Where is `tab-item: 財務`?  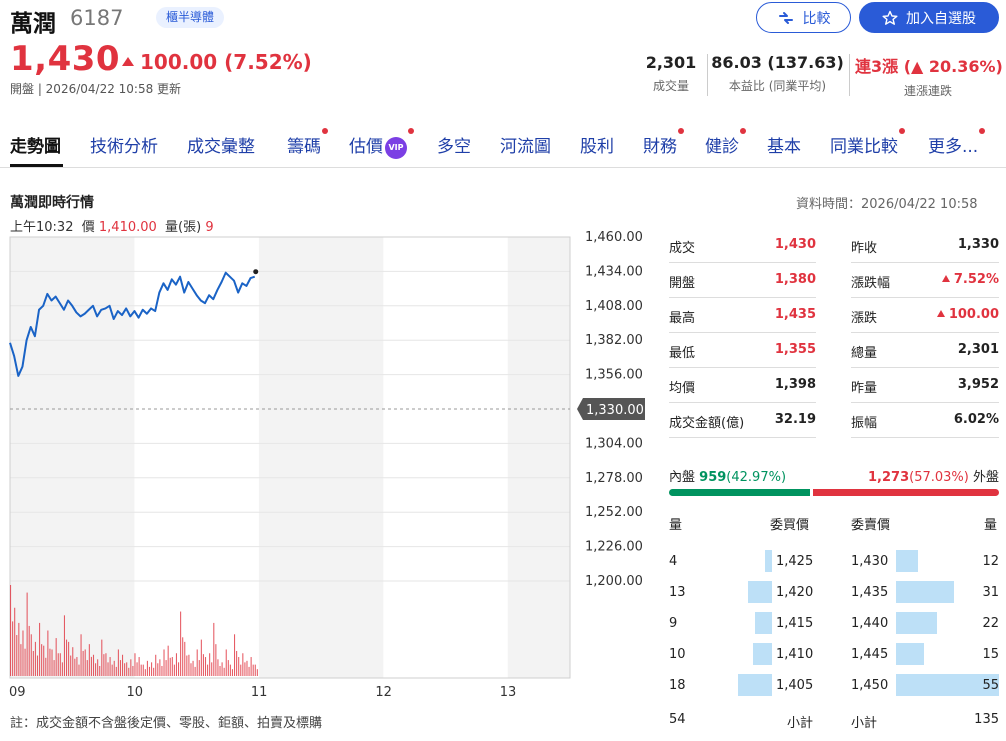 tab-item: 財務 is located at coordinates (663, 142).